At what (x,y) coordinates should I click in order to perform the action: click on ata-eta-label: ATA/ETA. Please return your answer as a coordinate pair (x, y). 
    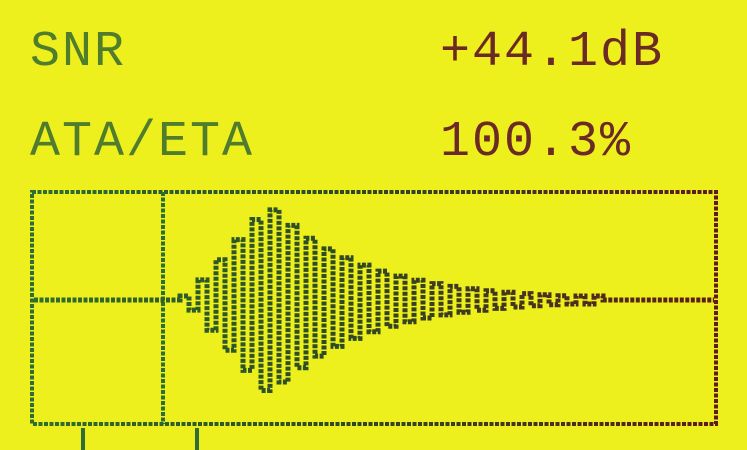
    Looking at the image, I should click on (142, 142).